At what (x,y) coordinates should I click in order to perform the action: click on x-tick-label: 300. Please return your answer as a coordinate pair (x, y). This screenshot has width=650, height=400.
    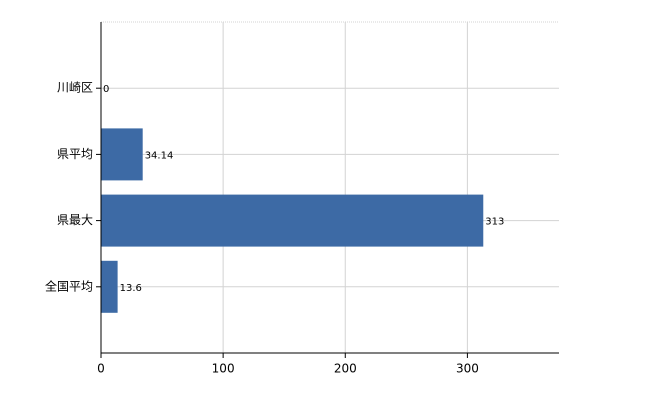
    Looking at the image, I should click on (467, 369).